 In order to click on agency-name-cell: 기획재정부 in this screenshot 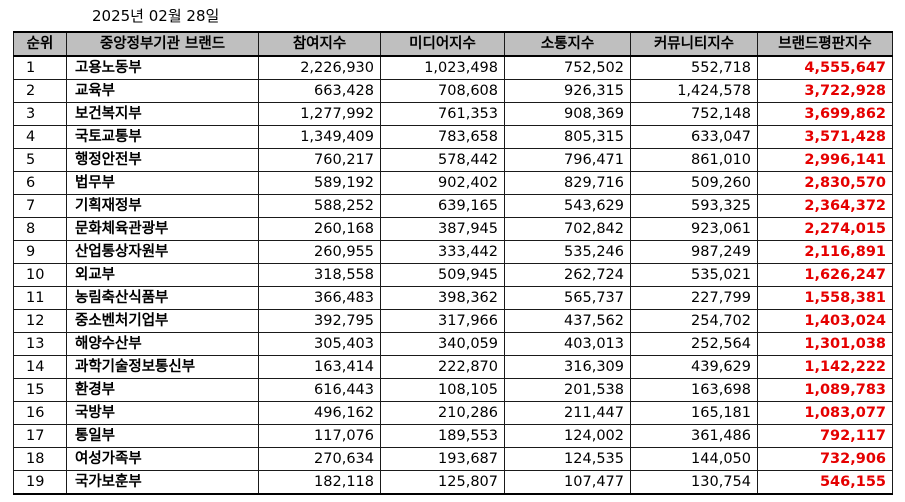, I will do `click(162, 206)`.